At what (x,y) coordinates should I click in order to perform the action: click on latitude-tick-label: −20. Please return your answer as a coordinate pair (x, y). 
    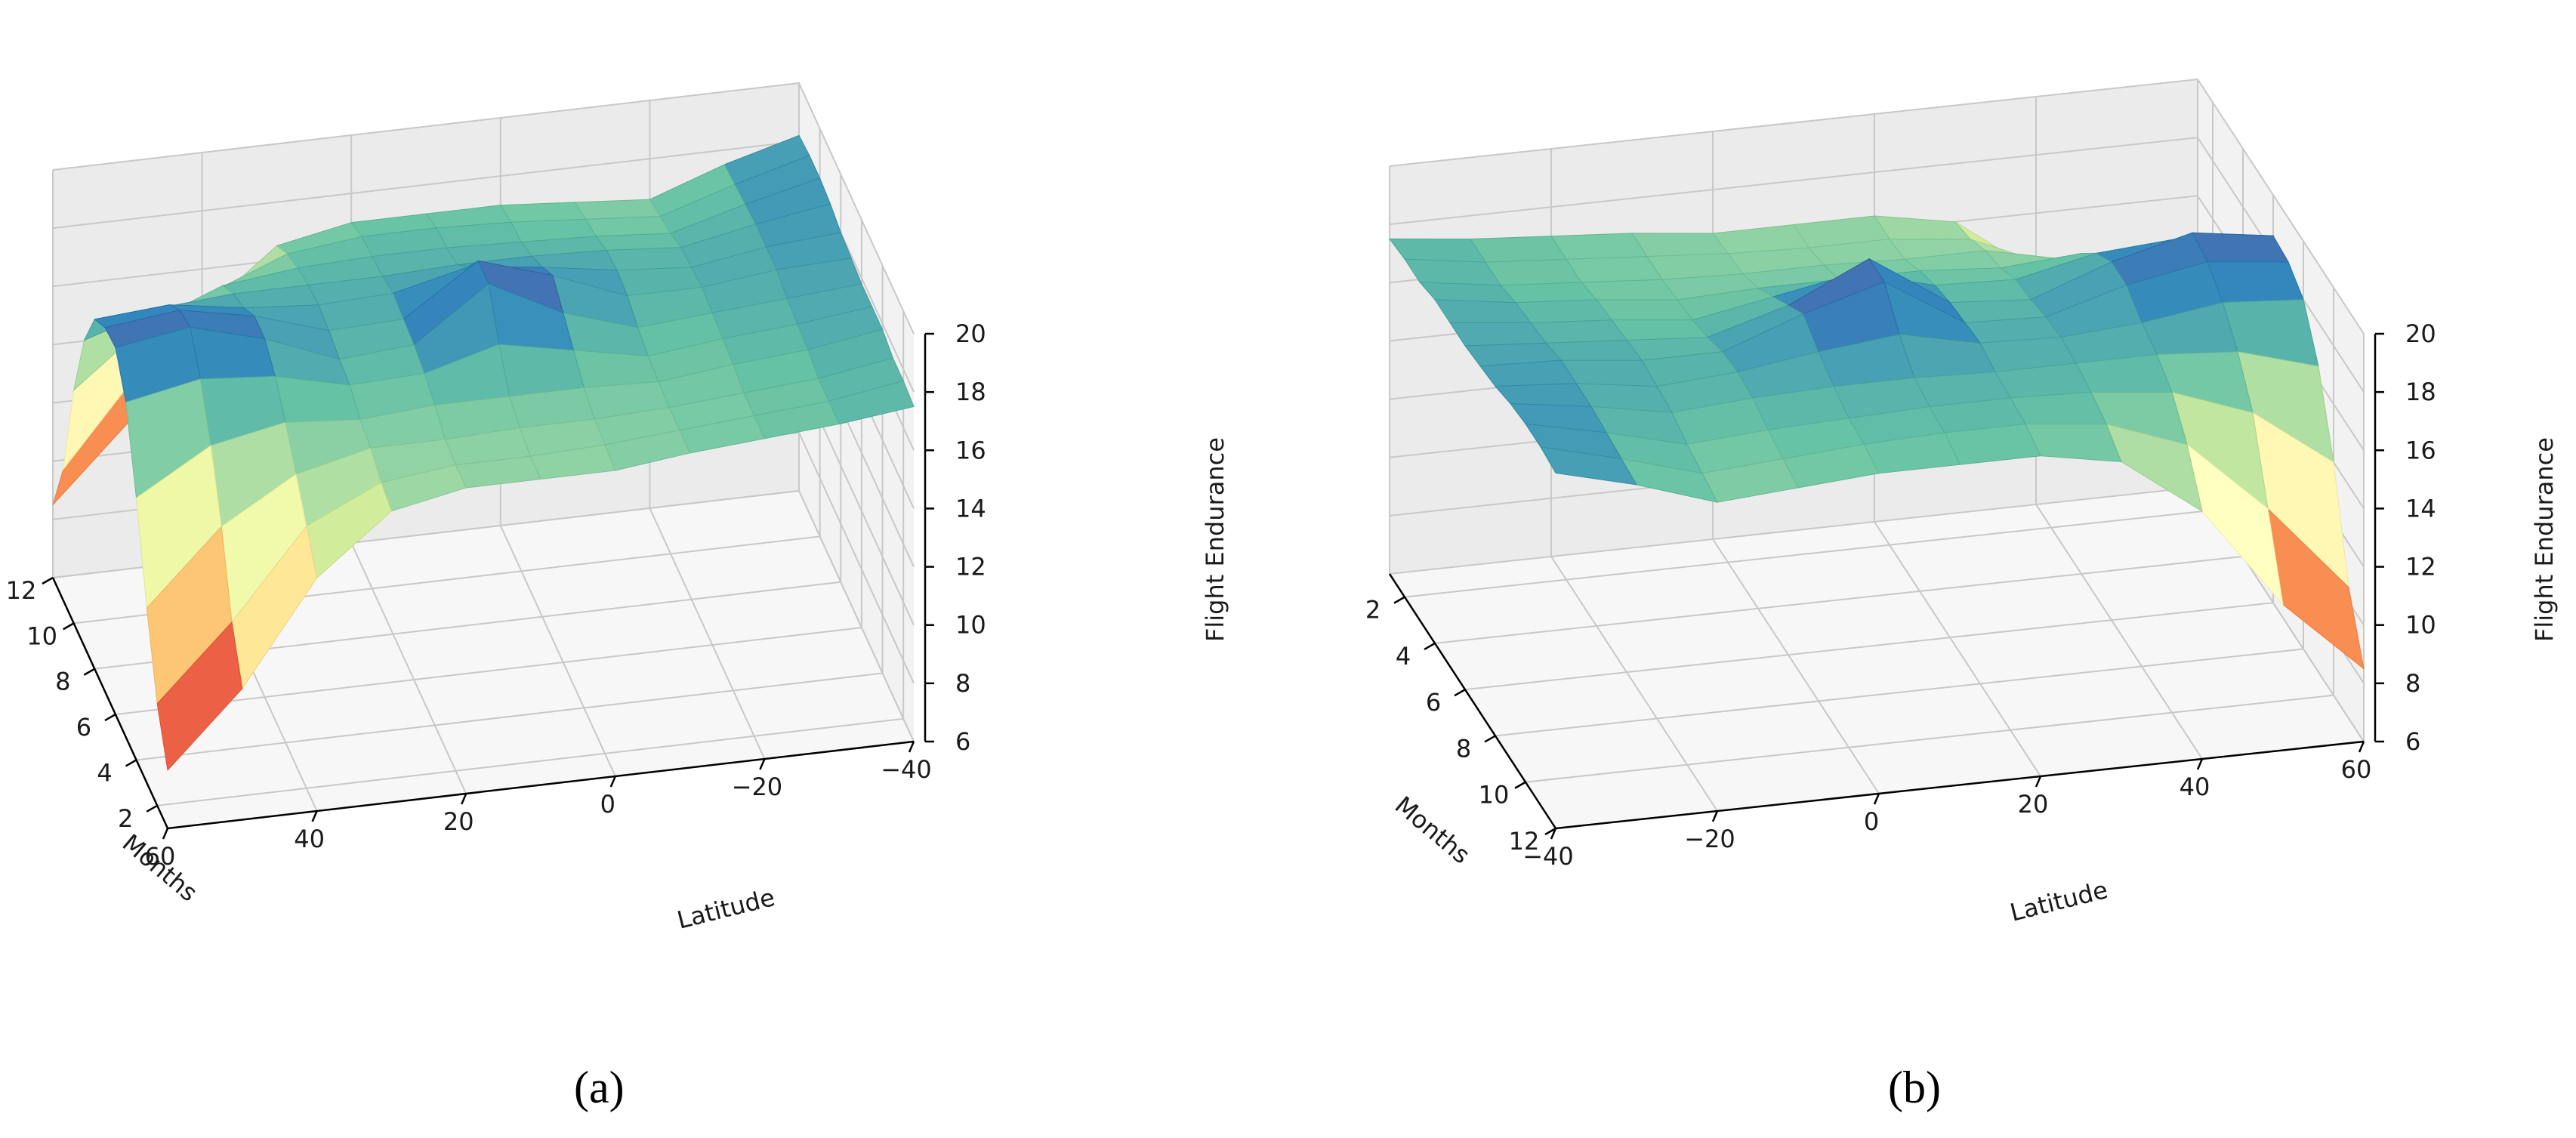
    Looking at the image, I should click on (1709, 839).